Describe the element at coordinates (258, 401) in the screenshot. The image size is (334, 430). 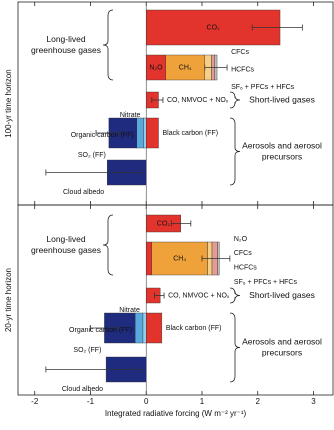
I see `x-tick-label: 2` at that location.